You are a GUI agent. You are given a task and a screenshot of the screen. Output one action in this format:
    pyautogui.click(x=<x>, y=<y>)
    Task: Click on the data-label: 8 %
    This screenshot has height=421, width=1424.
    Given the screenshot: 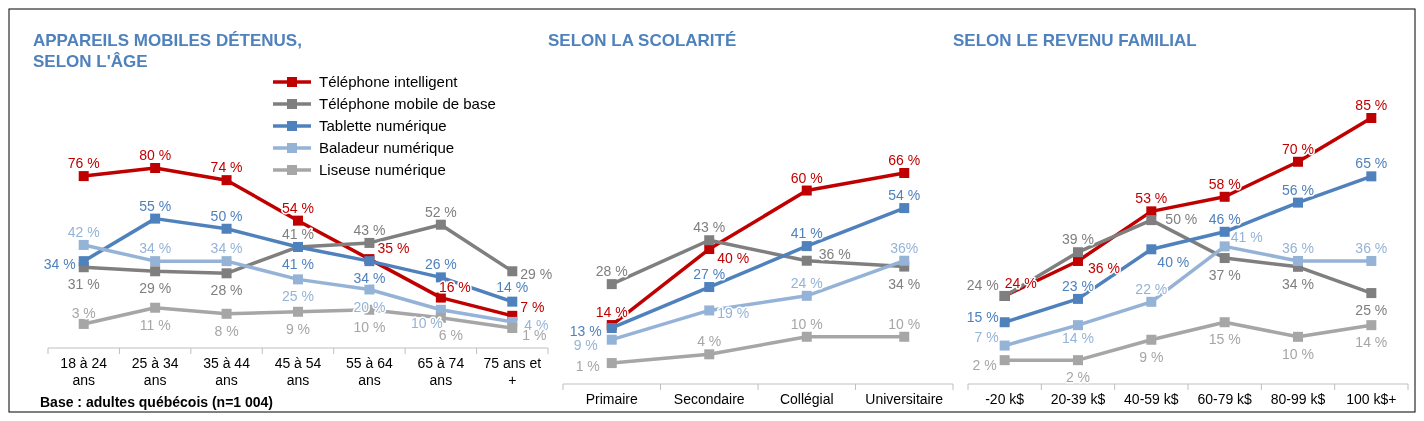 What is the action you would take?
    pyautogui.click(x=226, y=330)
    